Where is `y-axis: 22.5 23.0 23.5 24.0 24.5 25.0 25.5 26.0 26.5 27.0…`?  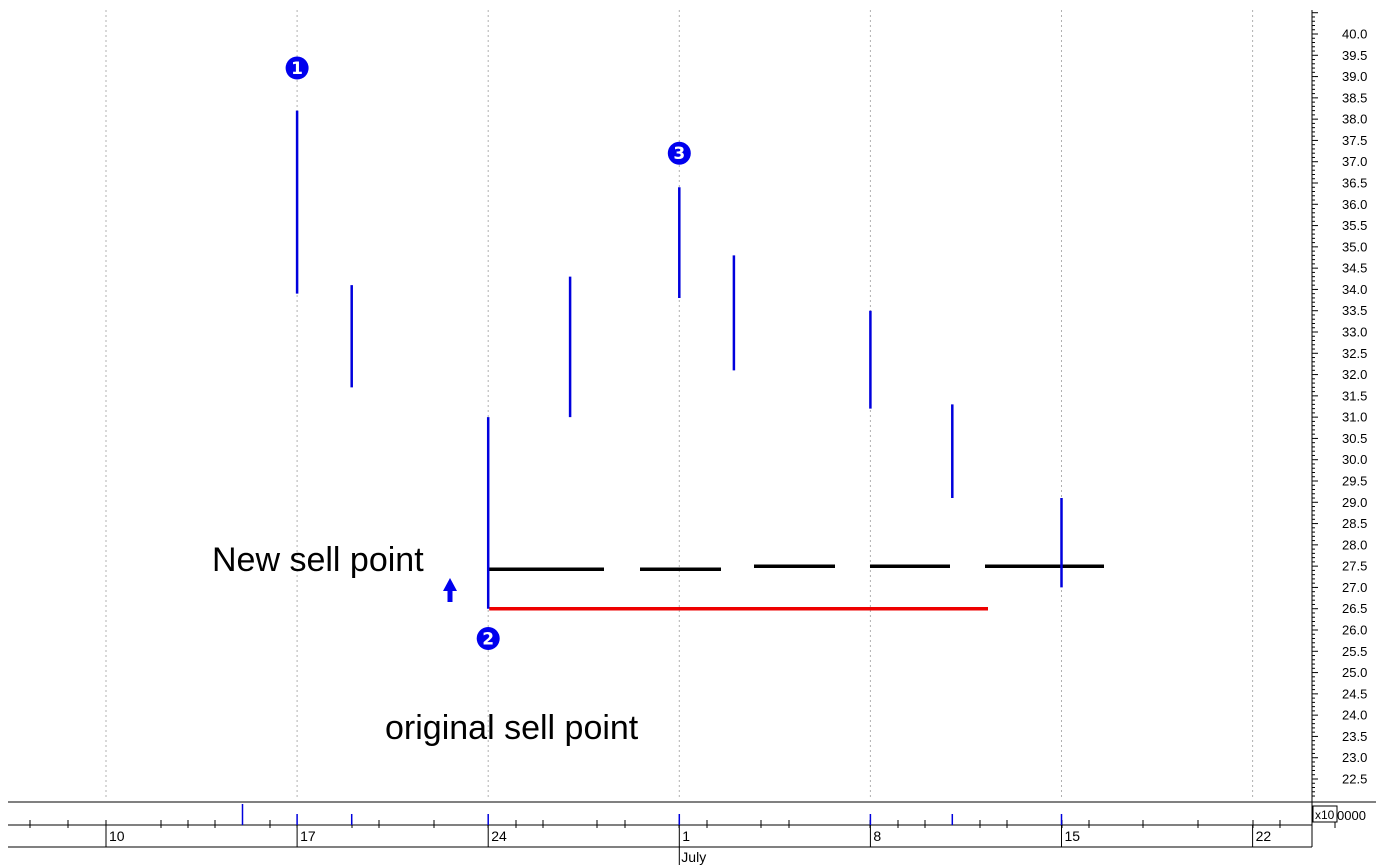
y-axis: 22.5 23.0 23.5 24.0 24.5 25.0 25.5 26.0 26.5 27.0… is located at coordinates (1339, 406).